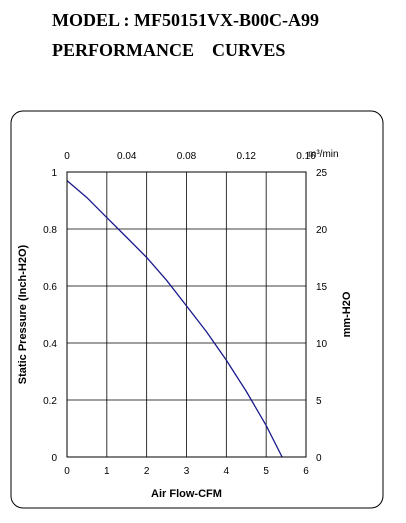  I want to click on x-tick-label: 3, so click(187, 471).